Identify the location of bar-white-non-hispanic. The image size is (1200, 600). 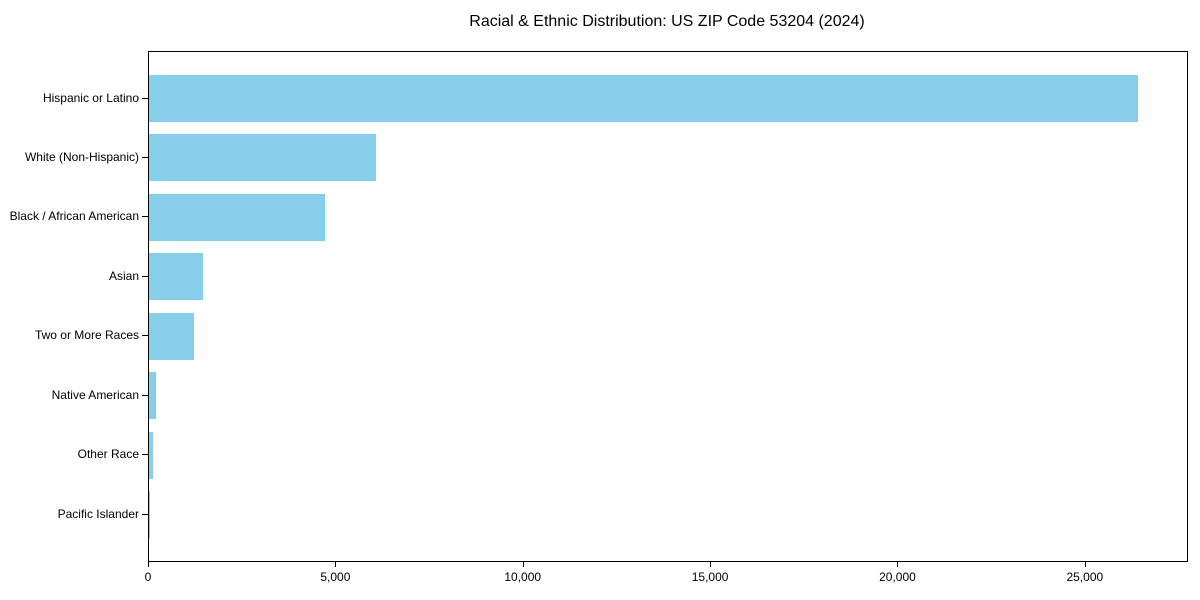
(262, 158).